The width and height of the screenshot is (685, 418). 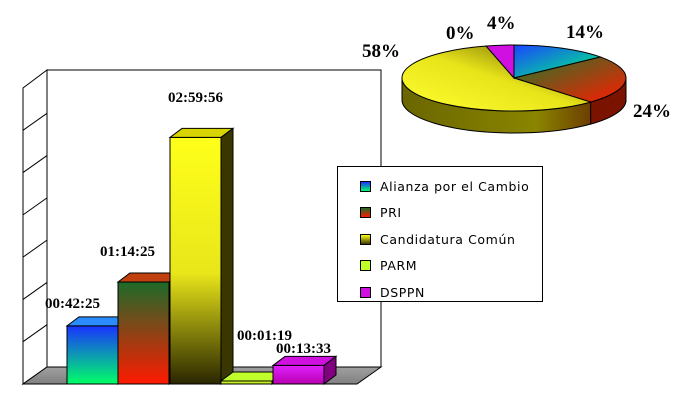 I want to click on pie-data-label: 14%, so click(x=585, y=32).